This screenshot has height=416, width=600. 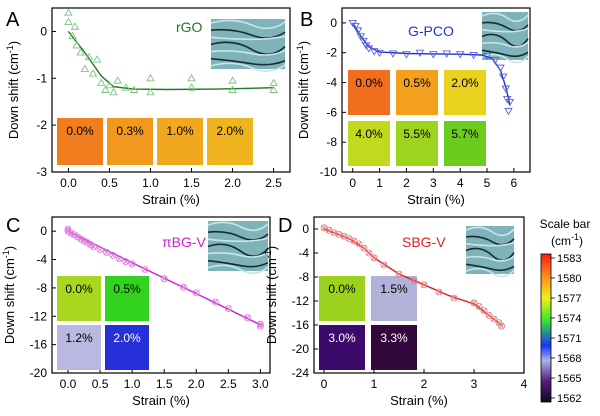 I want to click on raman-map-inset: 3.0%, so click(x=342, y=347).